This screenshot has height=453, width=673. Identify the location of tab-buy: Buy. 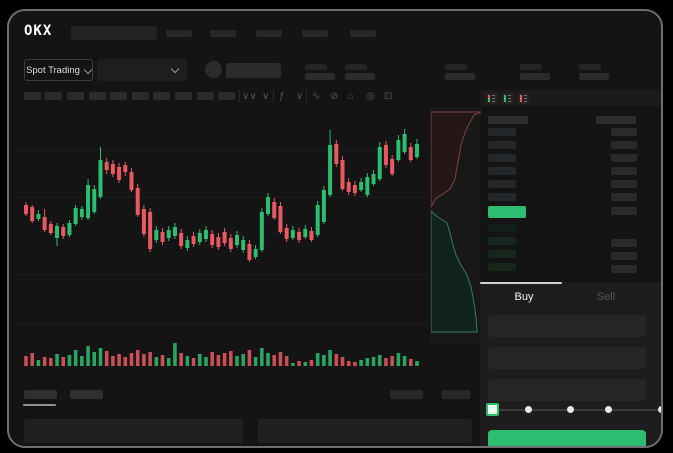
(524, 297).